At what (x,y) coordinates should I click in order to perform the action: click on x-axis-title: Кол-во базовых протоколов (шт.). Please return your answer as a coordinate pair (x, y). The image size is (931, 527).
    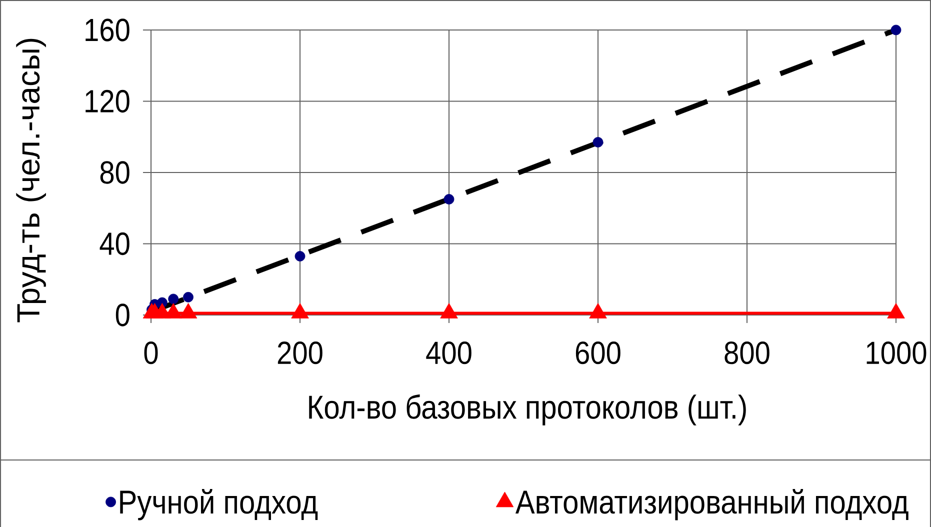
    Looking at the image, I should click on (527, 410).